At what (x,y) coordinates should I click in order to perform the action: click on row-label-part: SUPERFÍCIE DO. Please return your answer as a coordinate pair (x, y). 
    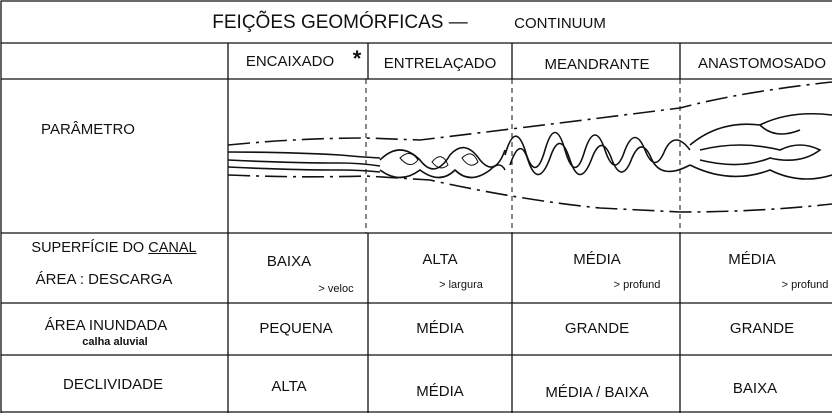
    Looking at the image, I should click on (88, 248).